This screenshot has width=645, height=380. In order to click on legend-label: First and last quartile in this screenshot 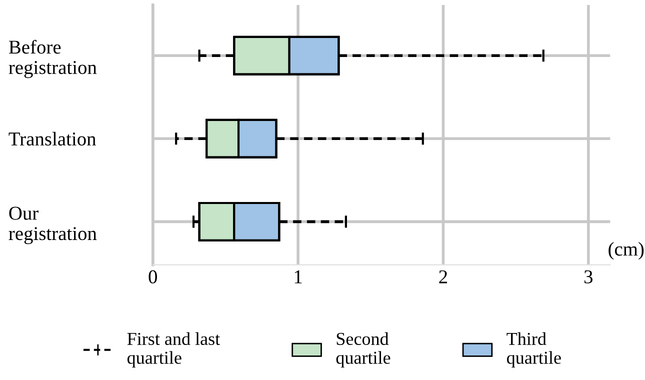, I will do `click(173, 350)`.